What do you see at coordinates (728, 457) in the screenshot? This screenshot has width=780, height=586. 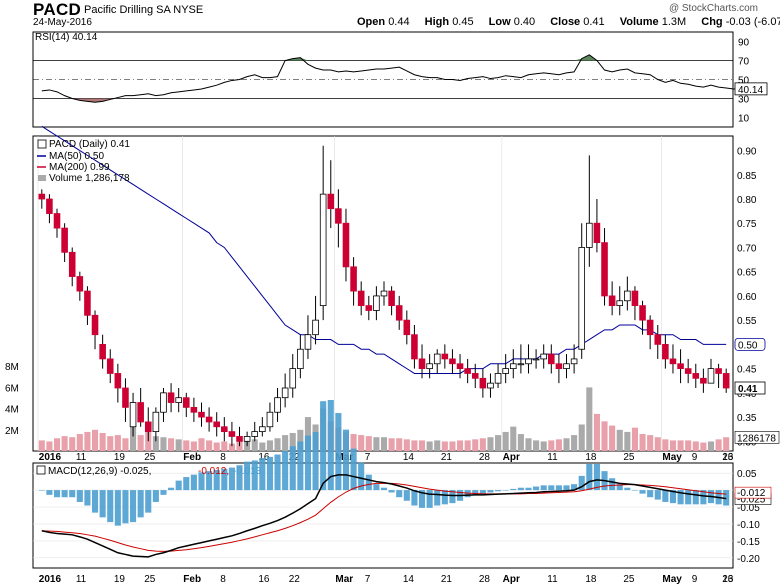 I see `price-x-tick-label: 16` at bounding box center [728, 457].